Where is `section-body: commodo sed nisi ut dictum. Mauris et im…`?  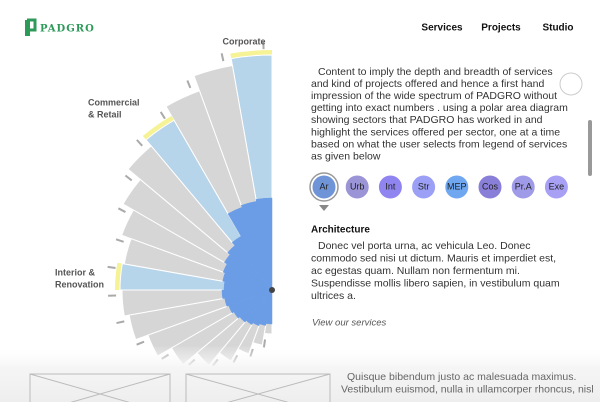 section-body: commodo sed nisi ut dictum. Mauris et im… is located at coordinates (433, 258).